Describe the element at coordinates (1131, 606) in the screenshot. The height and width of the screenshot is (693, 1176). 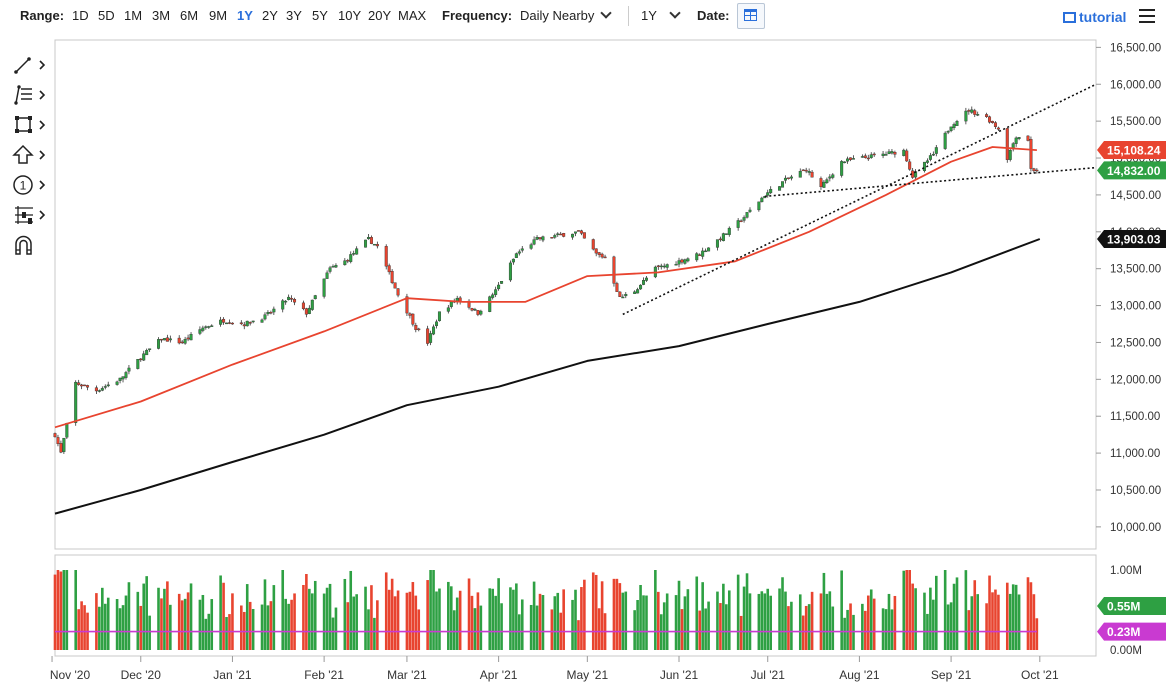
I see `volume-badge-0: 0.55M` at that location.